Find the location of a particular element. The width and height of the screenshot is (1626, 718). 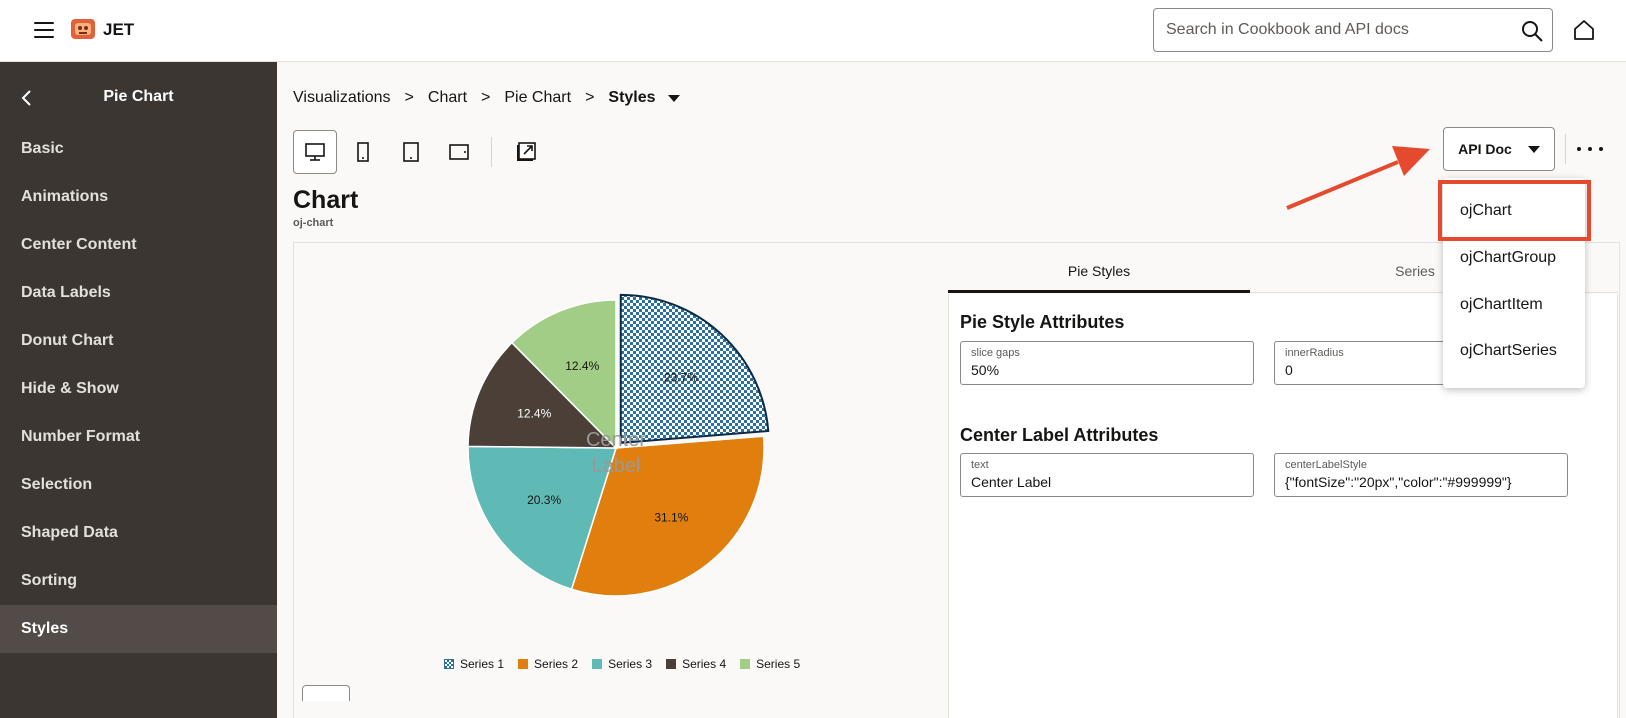

pie-data-label-3: 20.3% is located at coordinates (544, 500).